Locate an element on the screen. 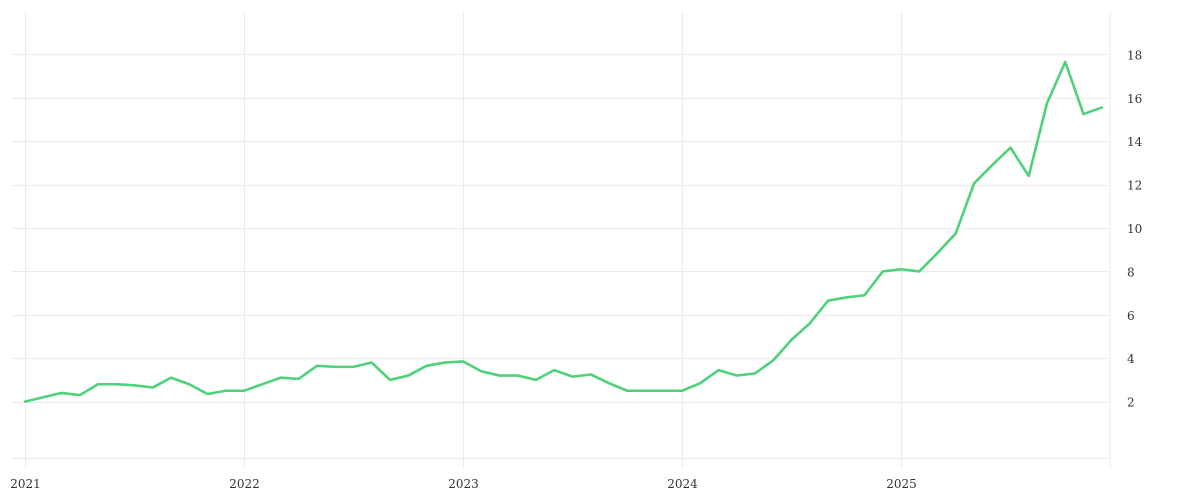 The image size is (1200, 500). y-tick-label: 18 is located at coordinates (1134, 55).